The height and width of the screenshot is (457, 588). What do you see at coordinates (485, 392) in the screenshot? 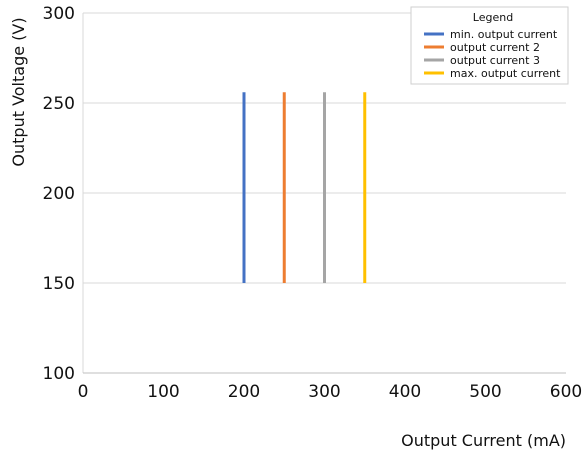
I see `x-tick-label: 500` at bounding box center [485, 392].